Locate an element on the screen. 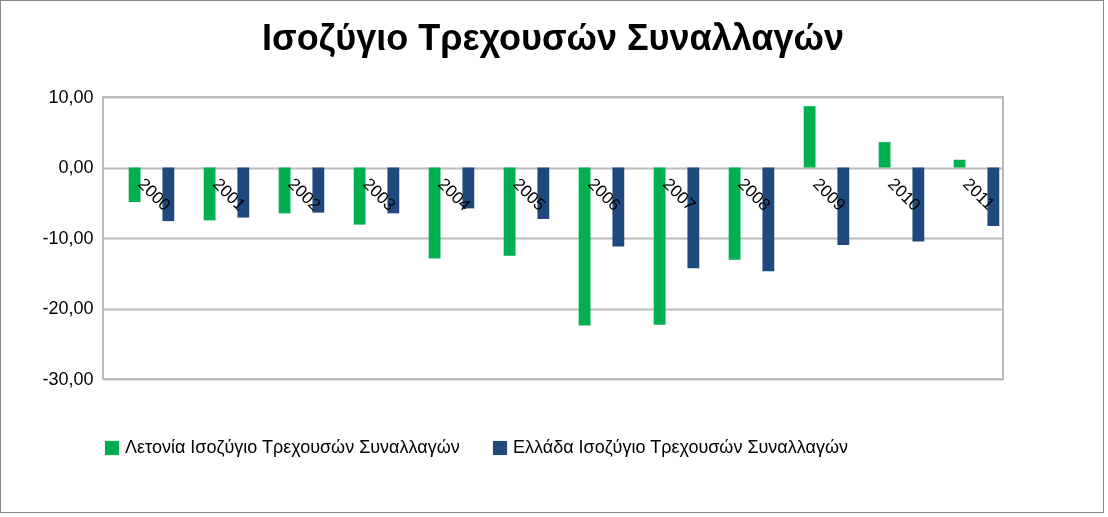 This screenshot has height=517, width=1108. y-tick-label: 10,00 is located at coordinates (71, 96).